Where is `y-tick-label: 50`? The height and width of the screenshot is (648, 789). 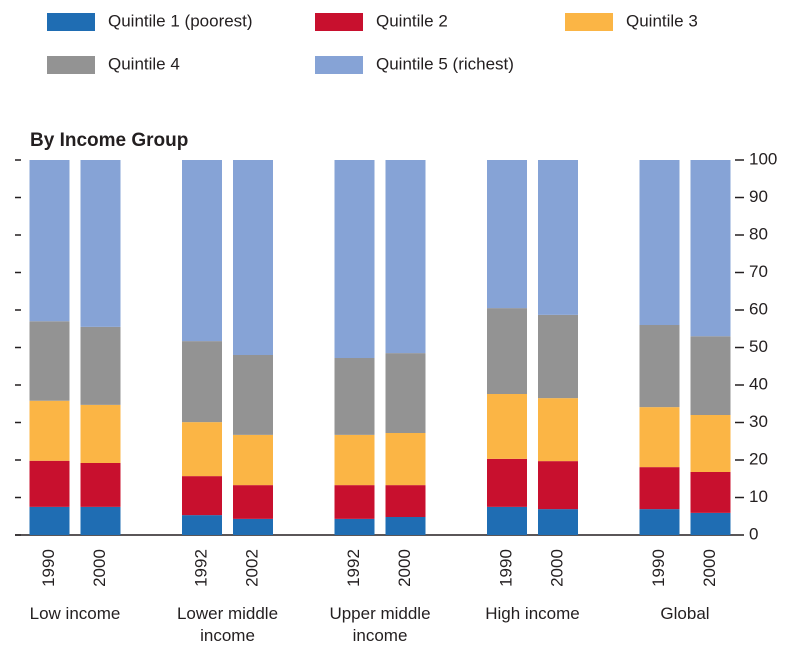
y-tick-label: 50 is located at coordinates (758, 346).